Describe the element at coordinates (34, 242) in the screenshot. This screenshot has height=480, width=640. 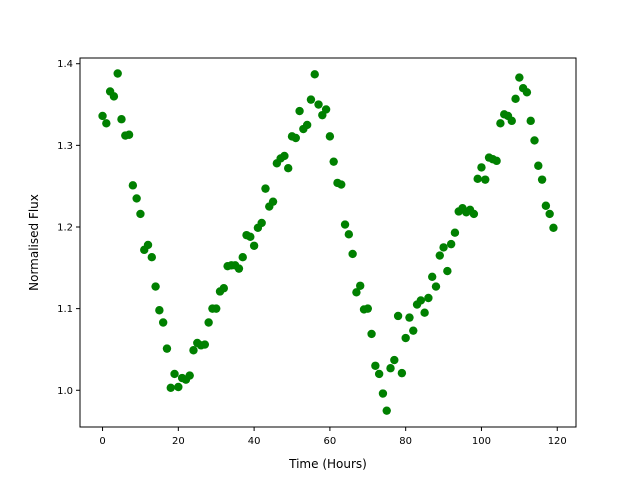
I see `y-axis-label: Normalised Flux` at that location.